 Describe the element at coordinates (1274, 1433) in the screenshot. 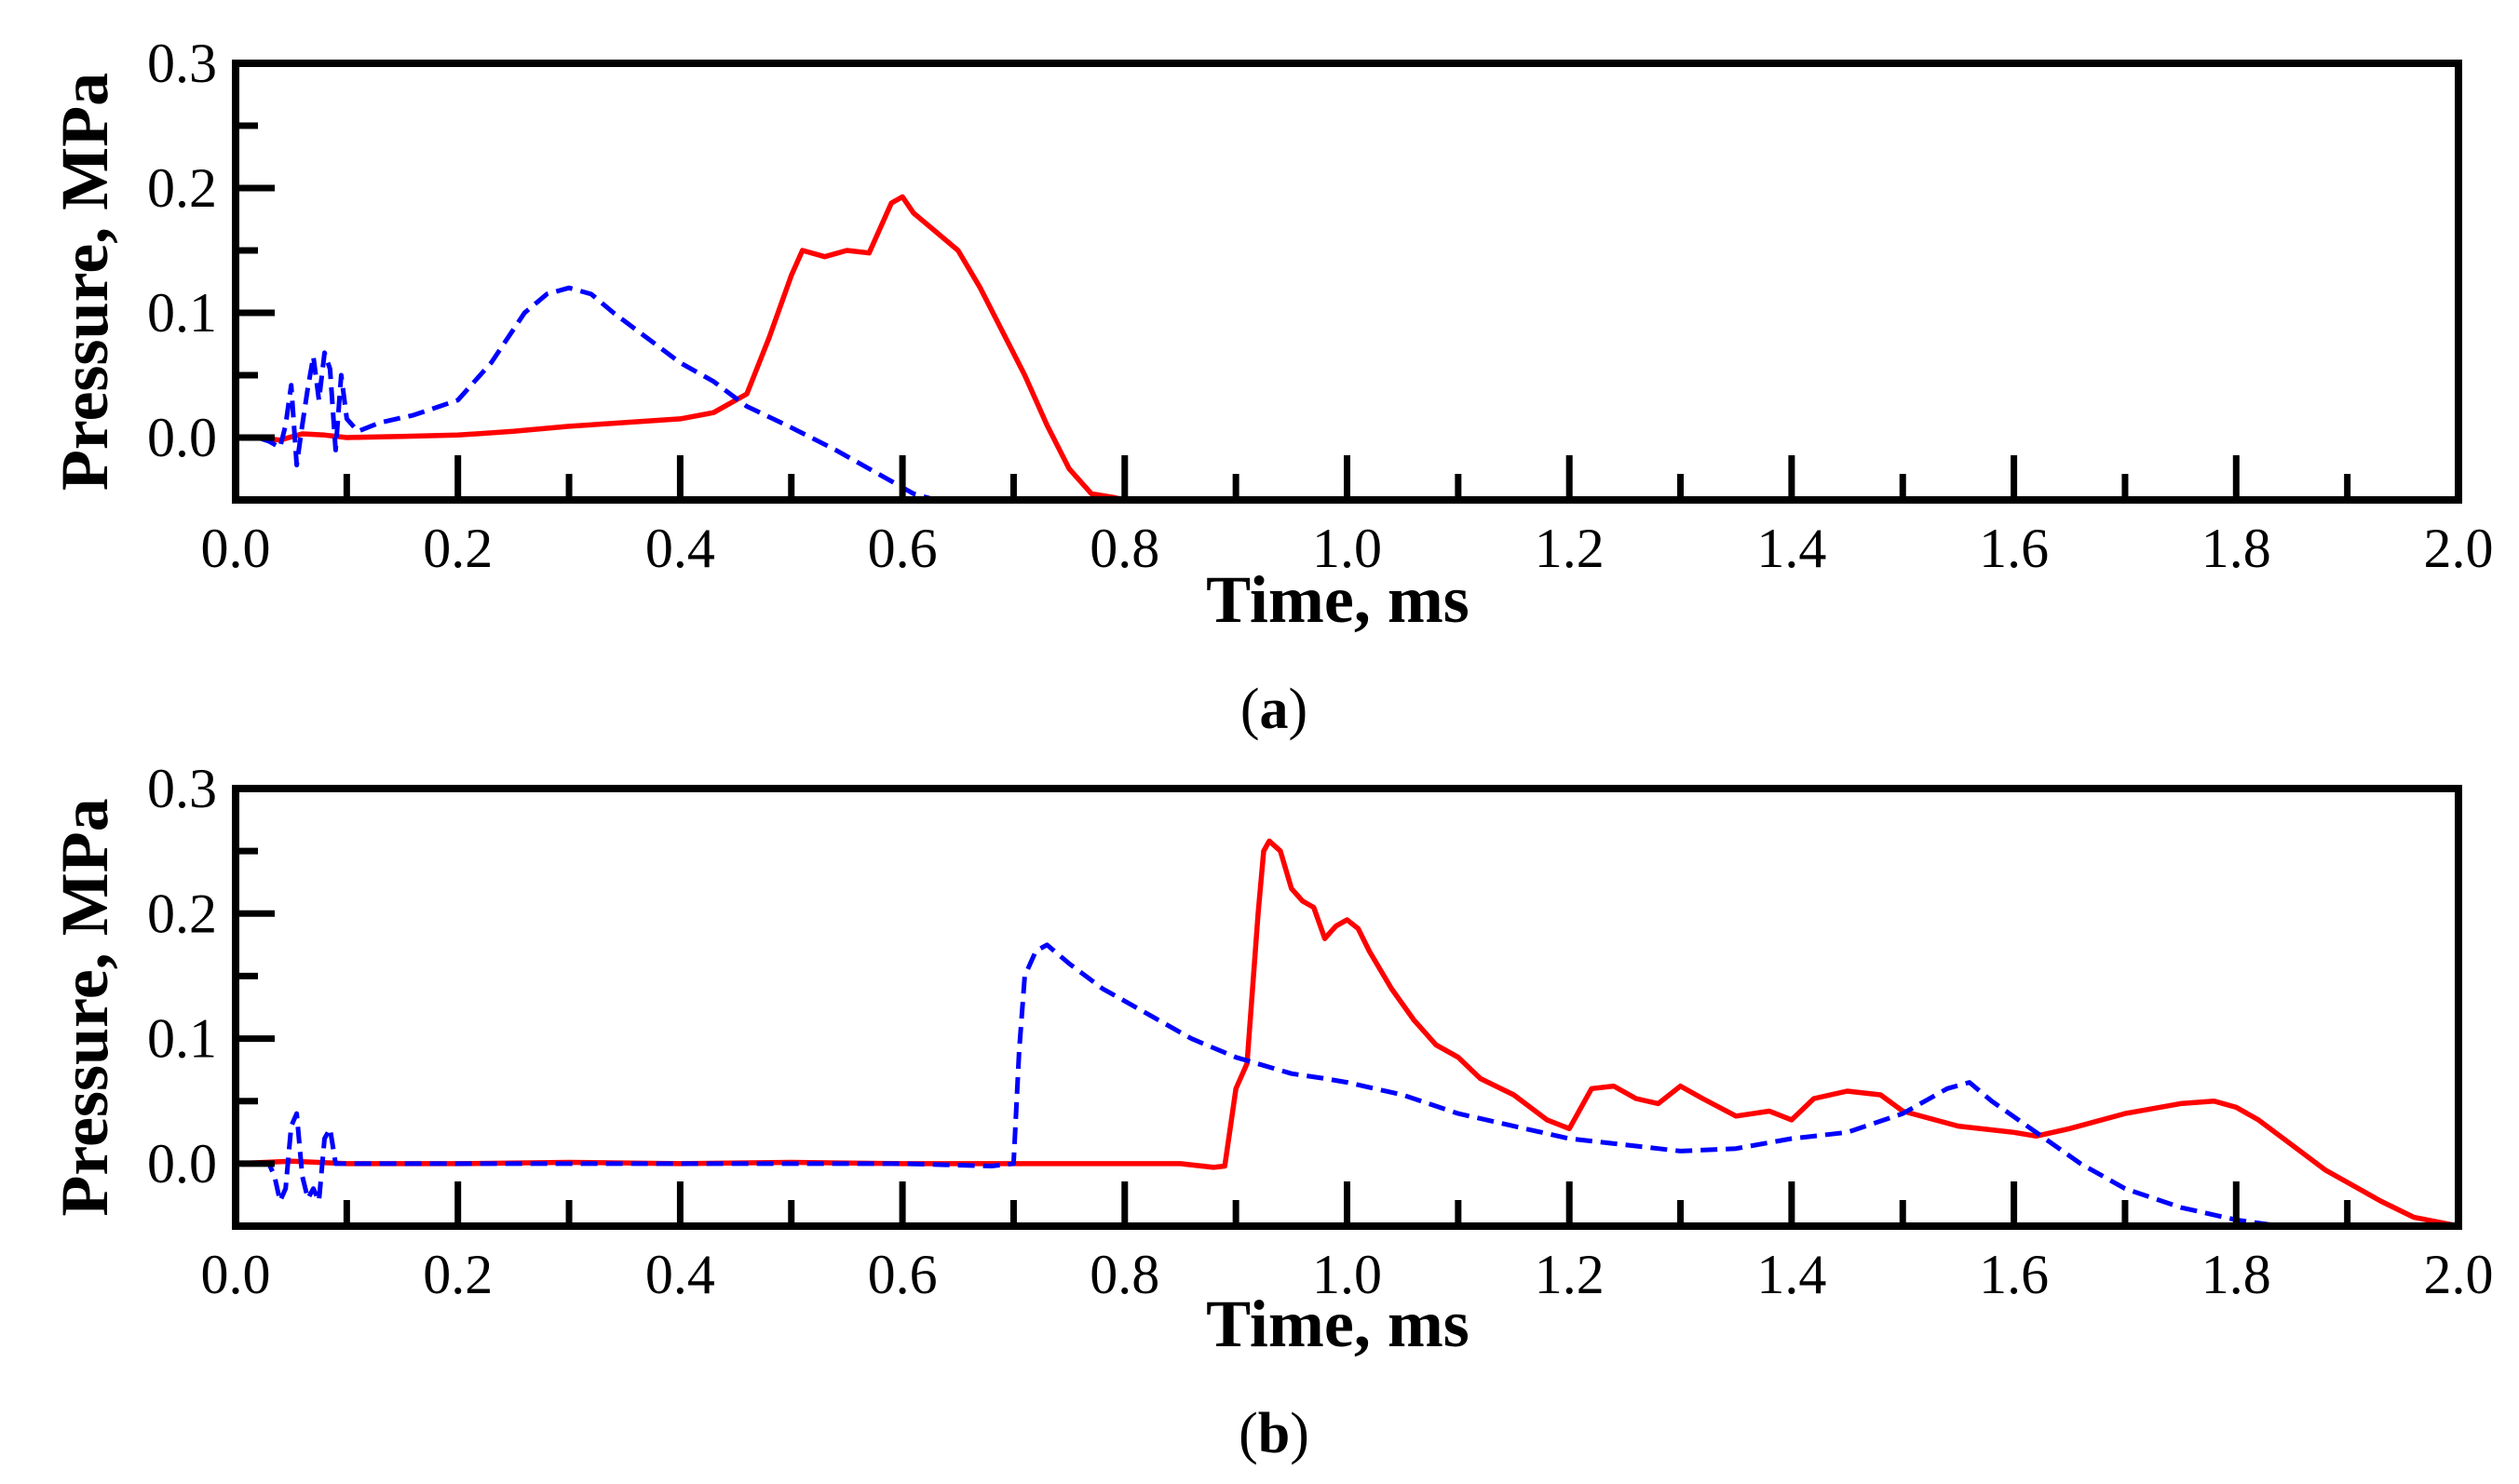

I see `panel-label: (b)` at that location.